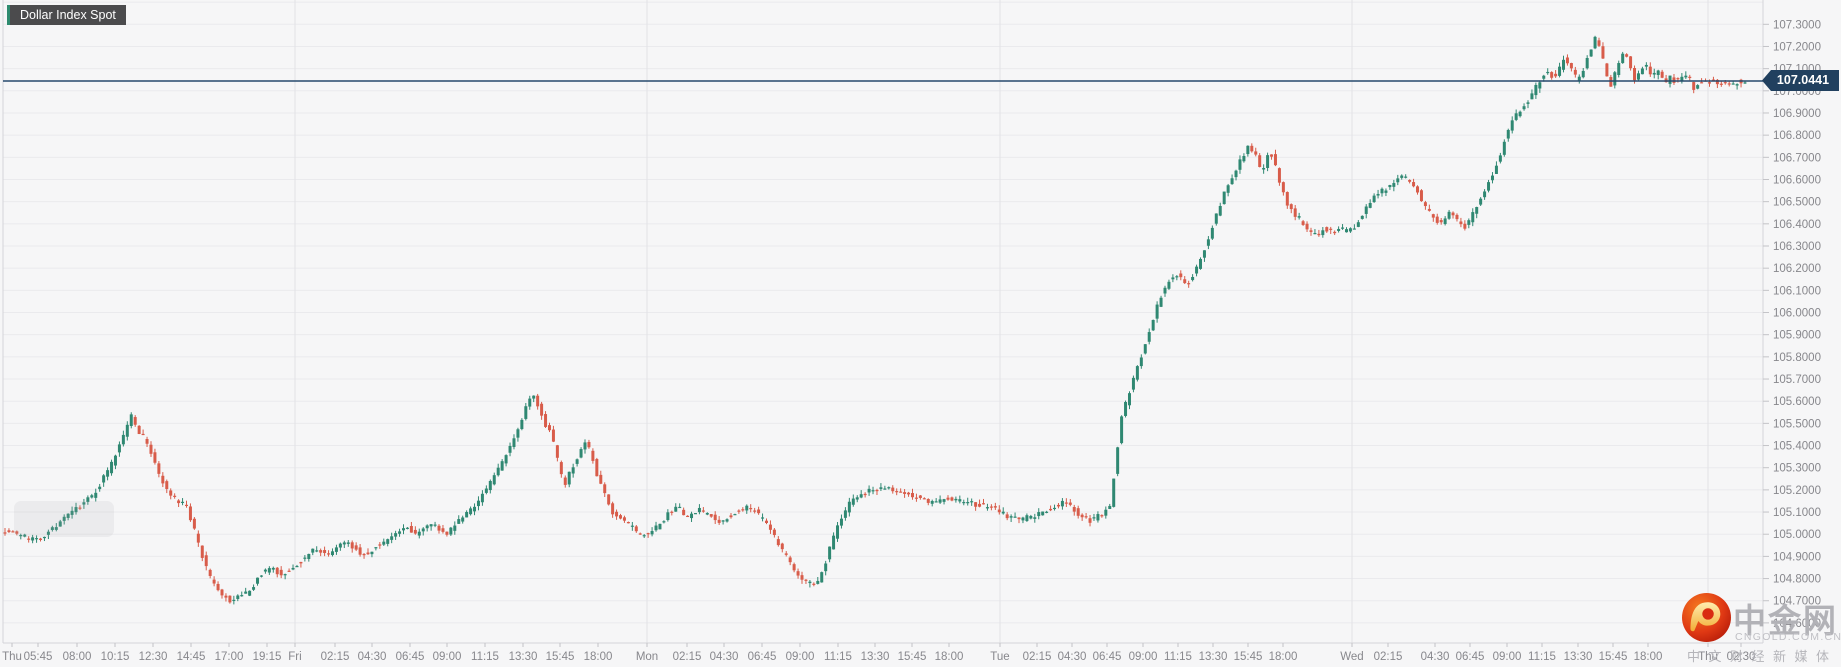 The width and height of the screenshot is (1841, 667). What do you see at coordinates (1797, 203) in the screenshot?
I see `svg-text: 106.5000` at bounding box center [1797, 203].